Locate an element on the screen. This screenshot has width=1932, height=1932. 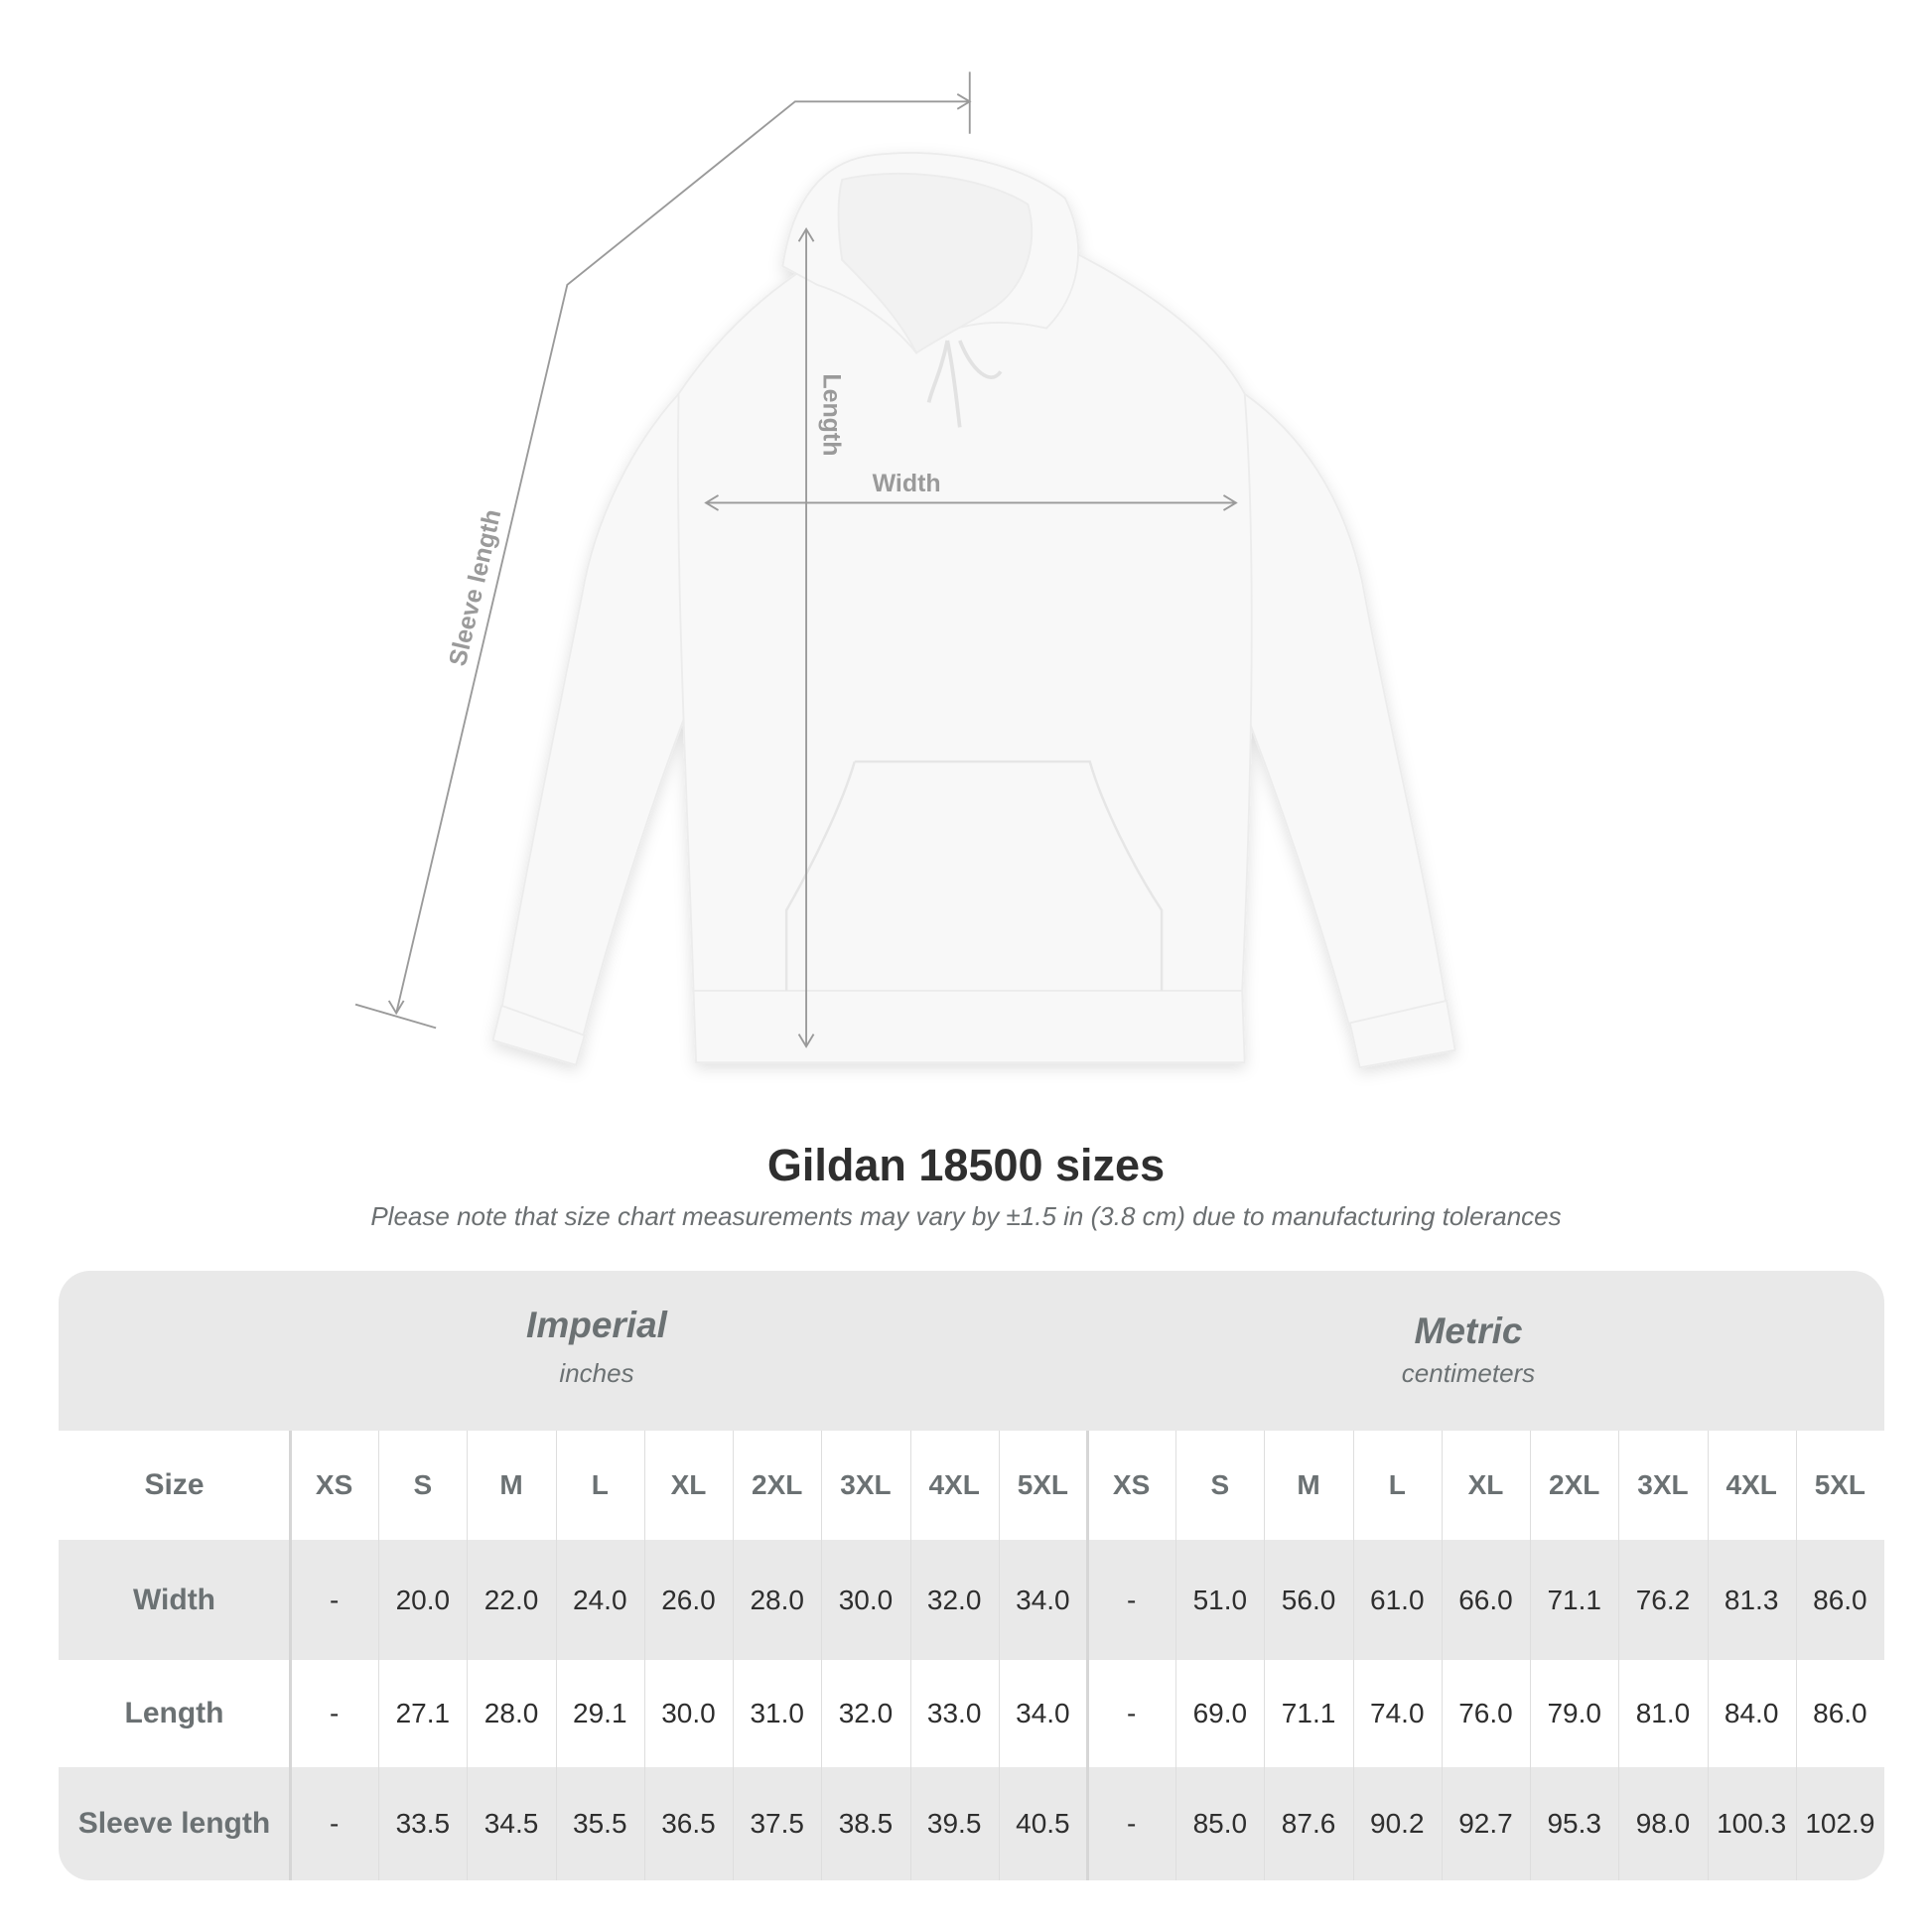
size-header-metric-s: S is located at coordinates (1220, 1485).